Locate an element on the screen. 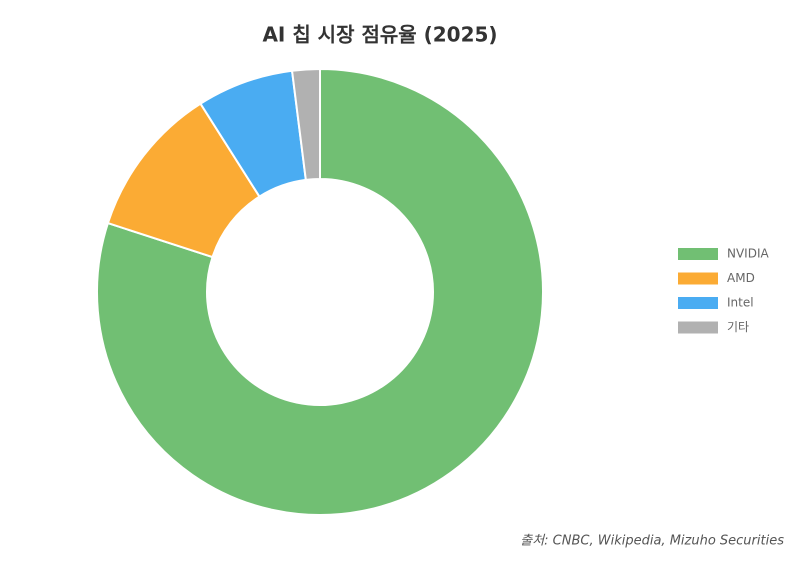  legend-label: Intel is located at coordinates (740, 303).